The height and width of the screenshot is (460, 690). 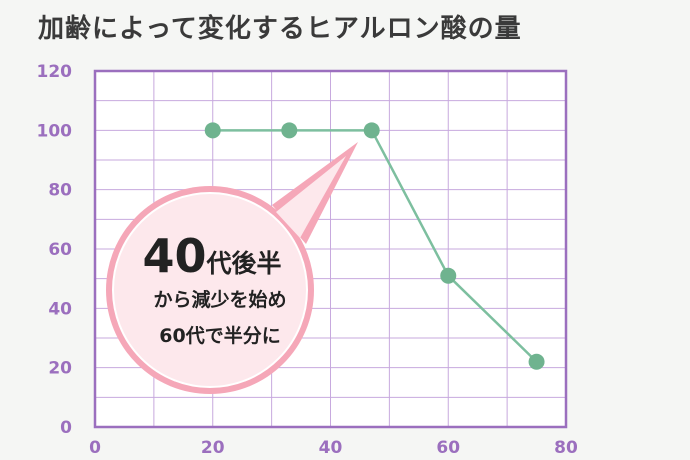 What do you see at coordinates (60, 369) in the screenshot?
I see `y-tick-label: 20` at bounding box center [60, 369].